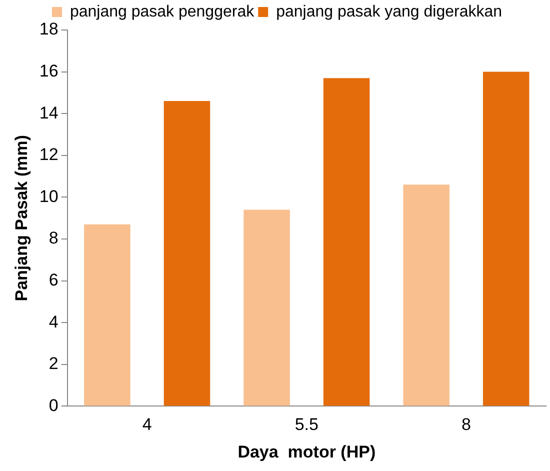  I want to click on y-tick-label: 14, so click(48, 112).